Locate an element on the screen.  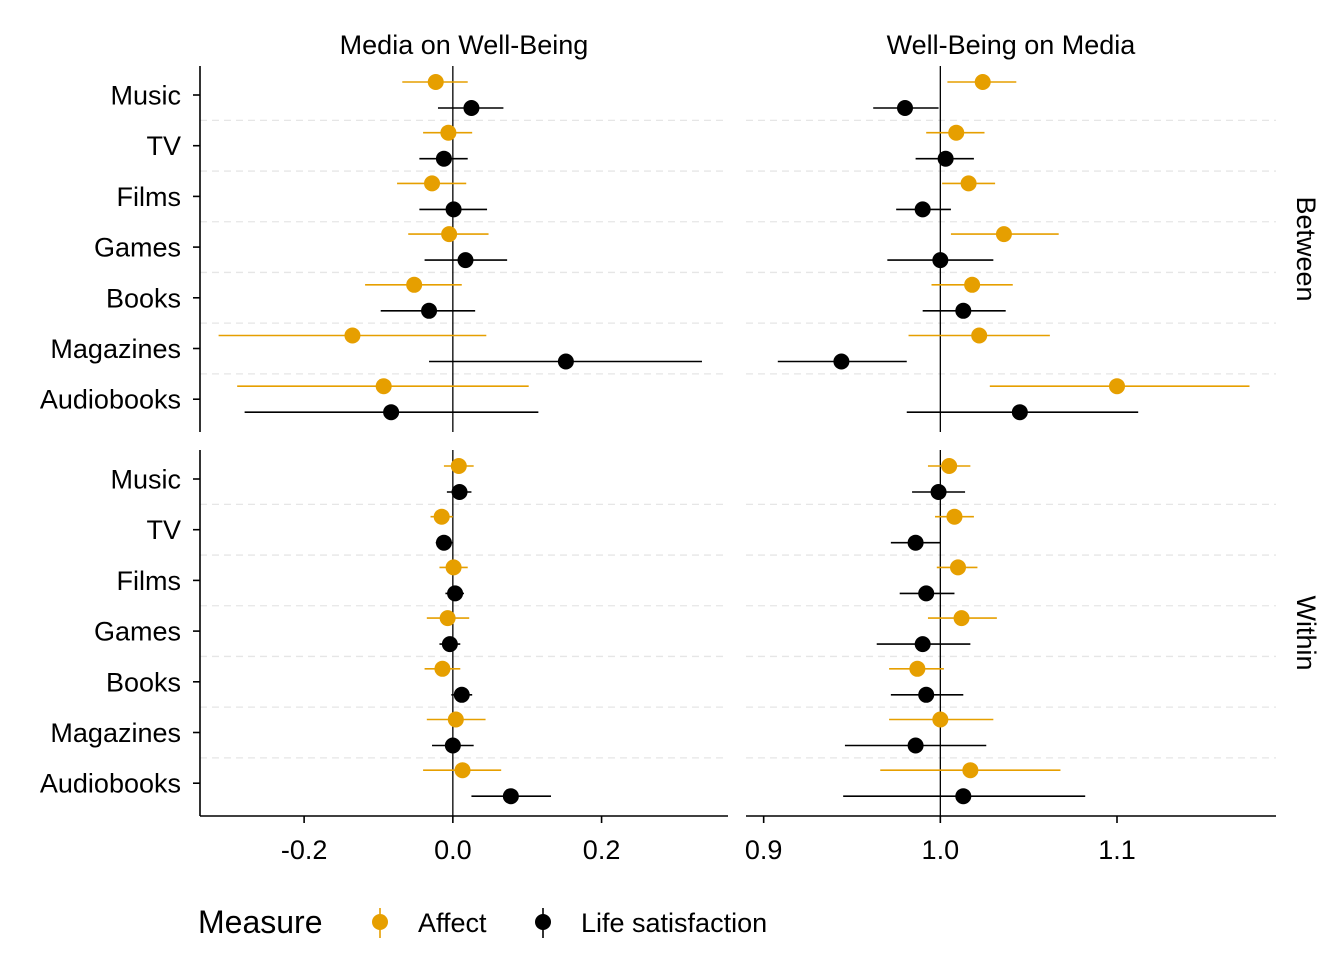
y-tick-label-films-1: Films is located at coordinates (149, 581).